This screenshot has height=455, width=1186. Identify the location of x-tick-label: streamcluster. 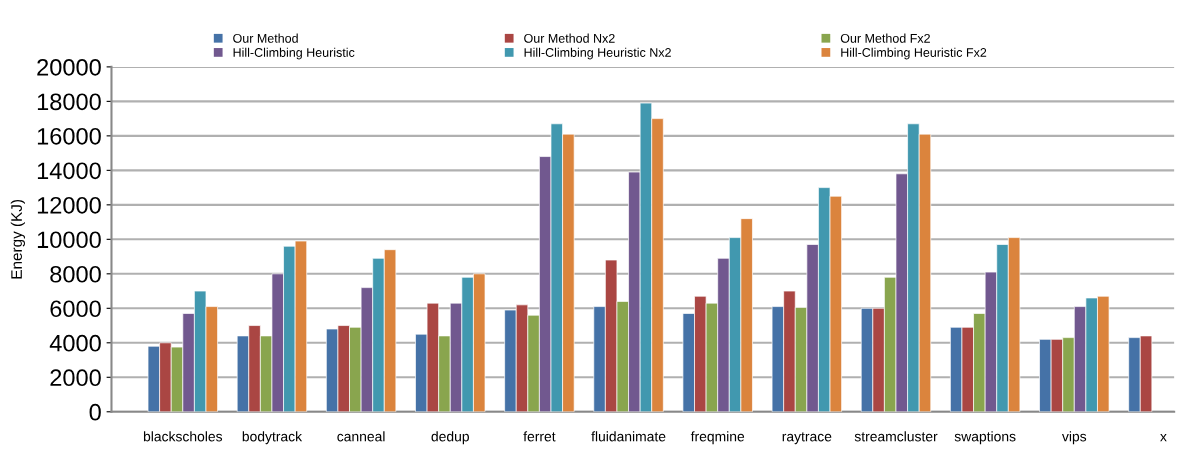
(896, 436).